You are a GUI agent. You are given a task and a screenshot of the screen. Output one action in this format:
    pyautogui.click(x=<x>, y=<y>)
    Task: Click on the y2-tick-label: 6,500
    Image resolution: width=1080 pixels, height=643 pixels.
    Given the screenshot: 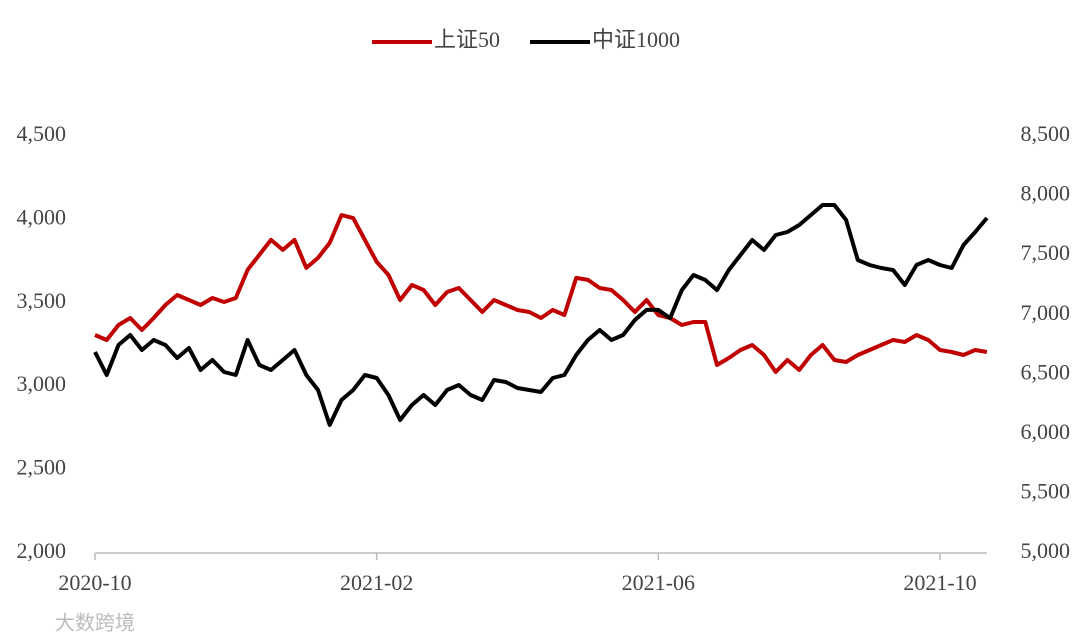 What is the action you would take?
    pyautogui.click(x=1046, y=371)
    